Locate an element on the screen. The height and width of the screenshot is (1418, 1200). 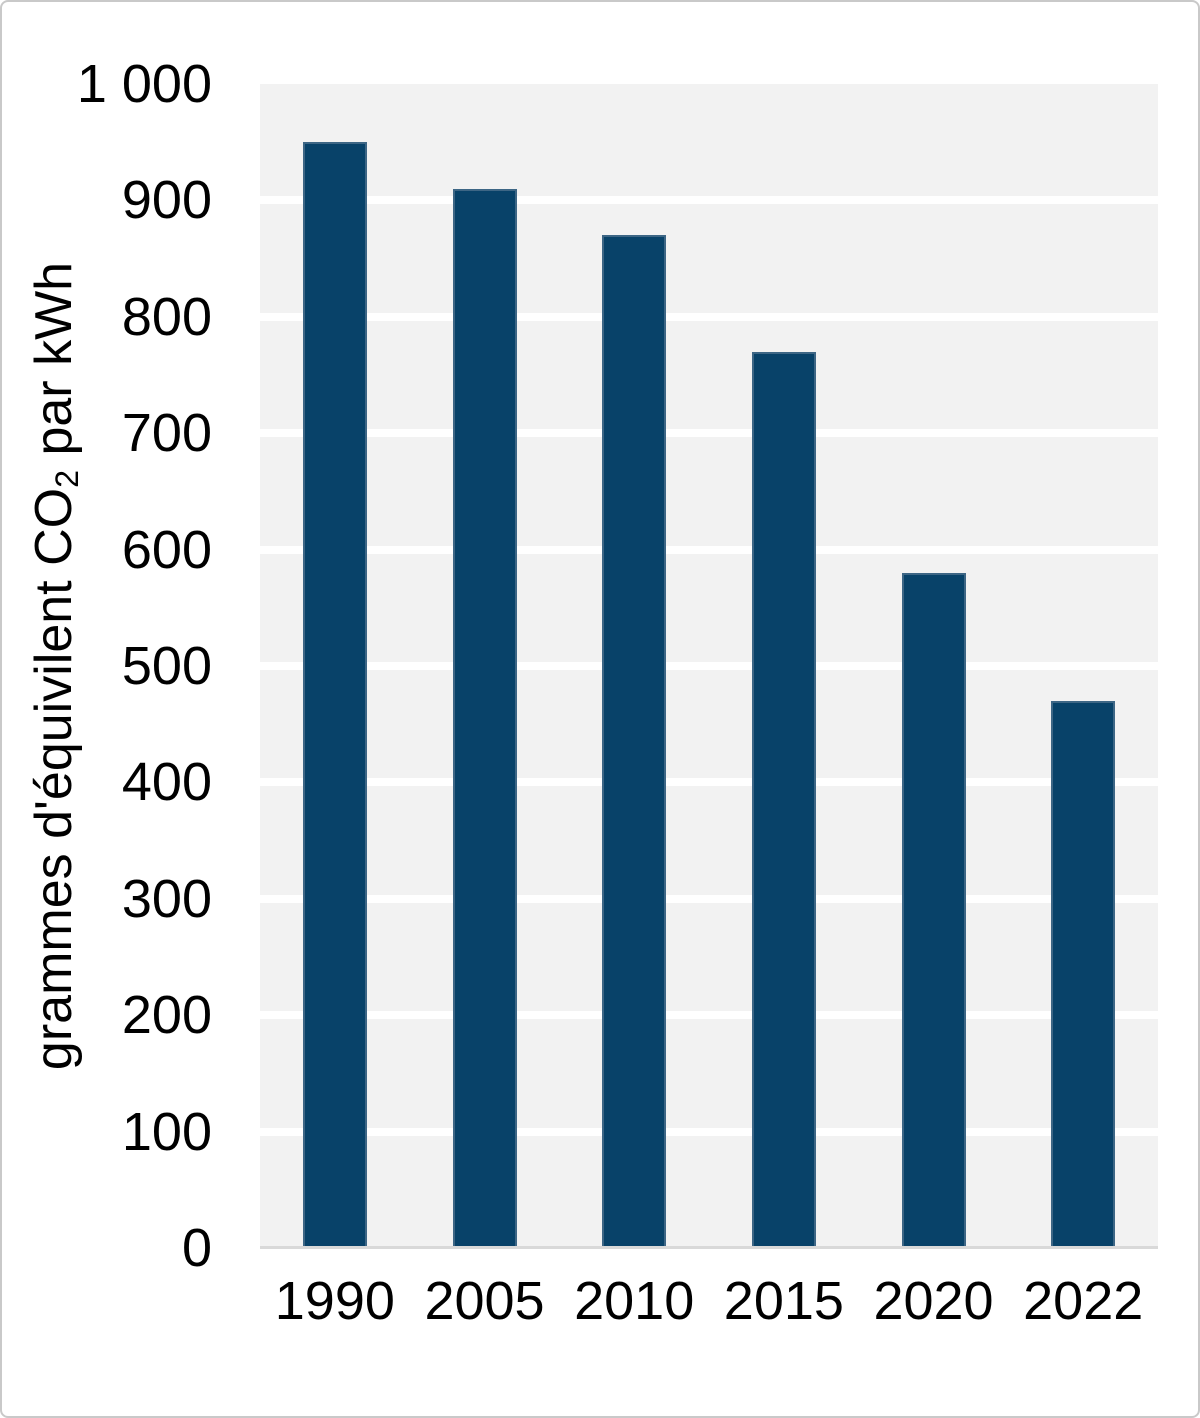
category-cell-1990 is located at coordinates (335, 666).